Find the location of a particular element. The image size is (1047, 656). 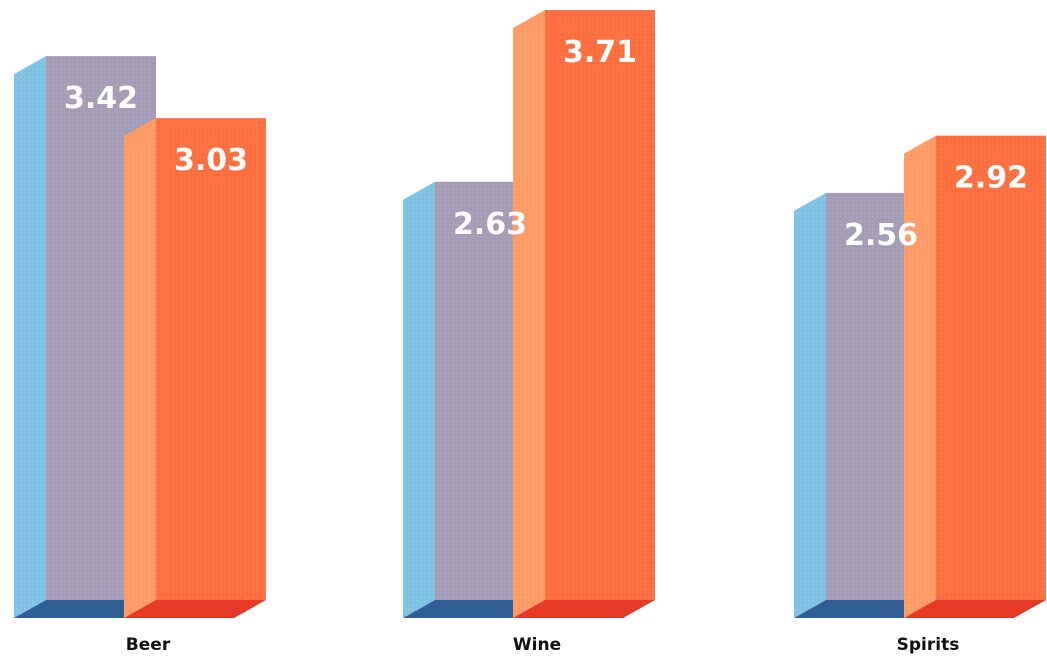

category-label-beer: Beer is located at coordinates (148, 645).